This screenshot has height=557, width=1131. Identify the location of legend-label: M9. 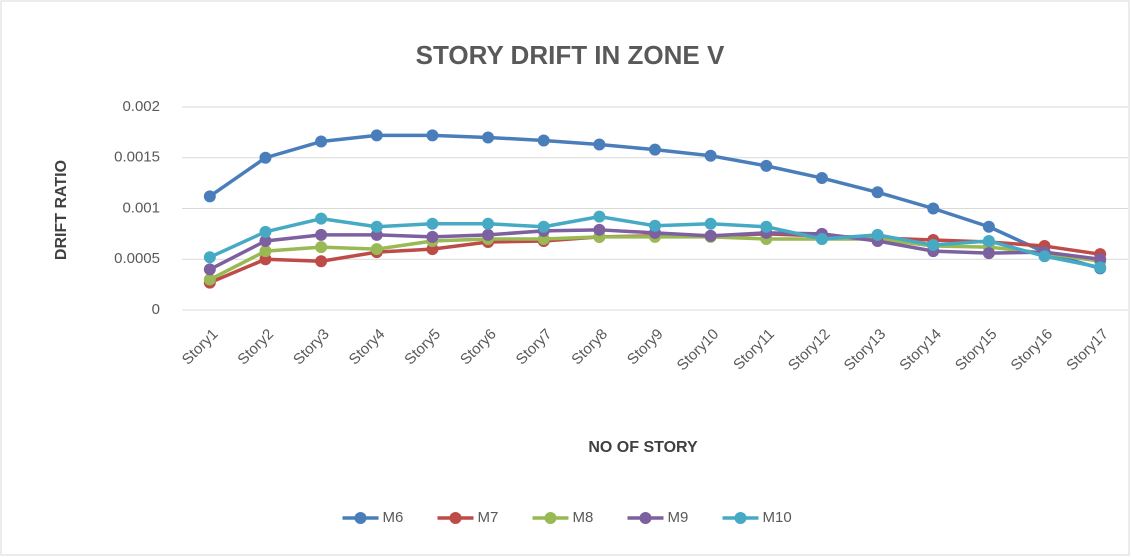
(678, 517).